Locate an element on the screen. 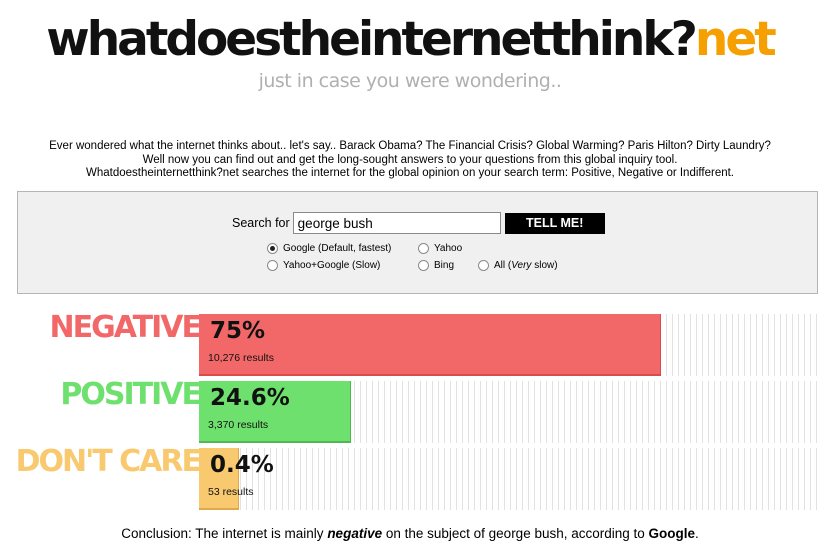 The width and height of the screenshot is (820, 545). tell-me-button: TELL ME! is located at coordinates (554, 223).